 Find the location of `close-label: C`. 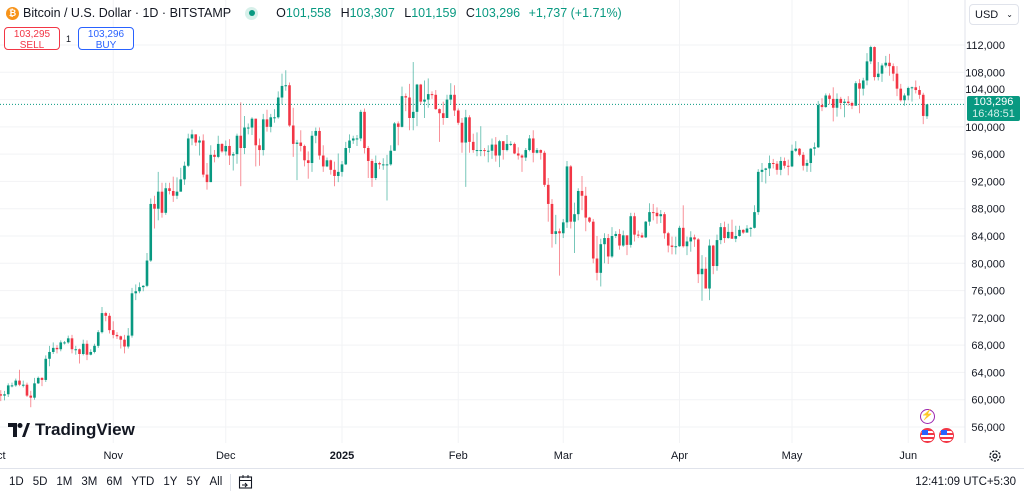

close-label: C is located at coordinates (470, 13).